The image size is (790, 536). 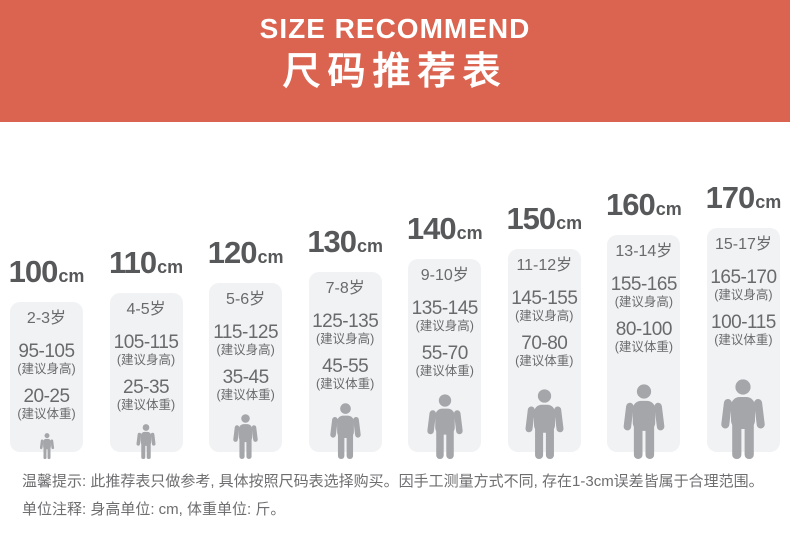 I want to click on size-value: 150, so click(x=531, y=218).